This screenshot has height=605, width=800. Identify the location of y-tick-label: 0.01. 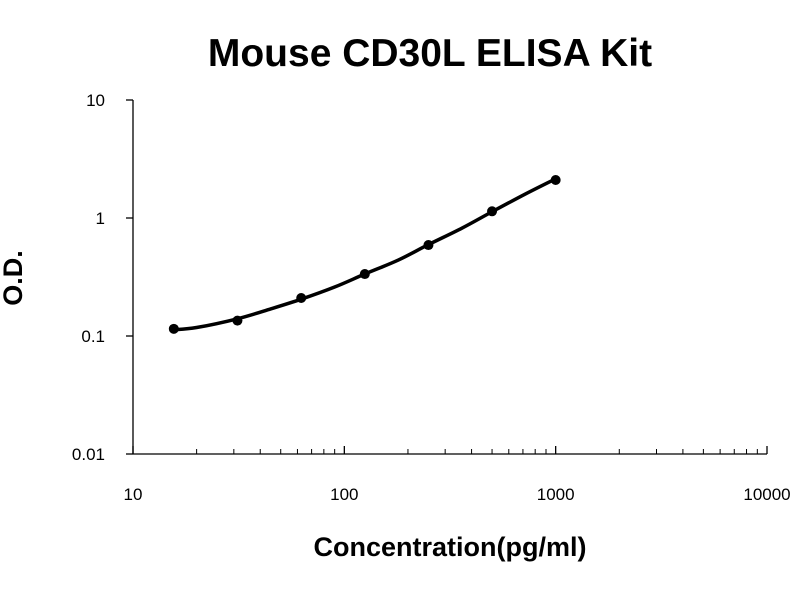
(88, 454).